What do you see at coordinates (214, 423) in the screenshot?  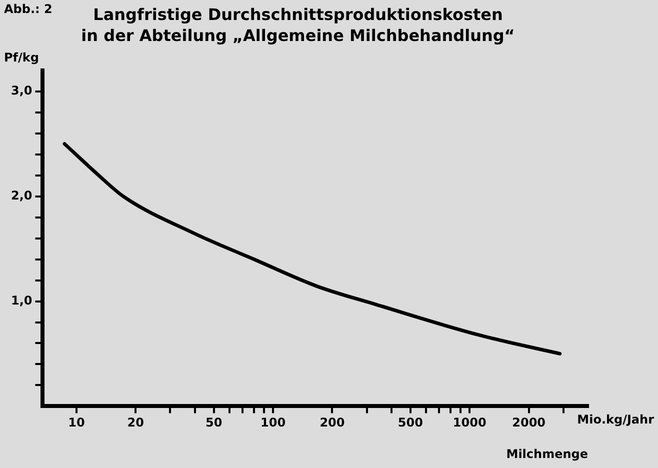 I see `x-tick-label: 50` at bounding box center [214, 423].